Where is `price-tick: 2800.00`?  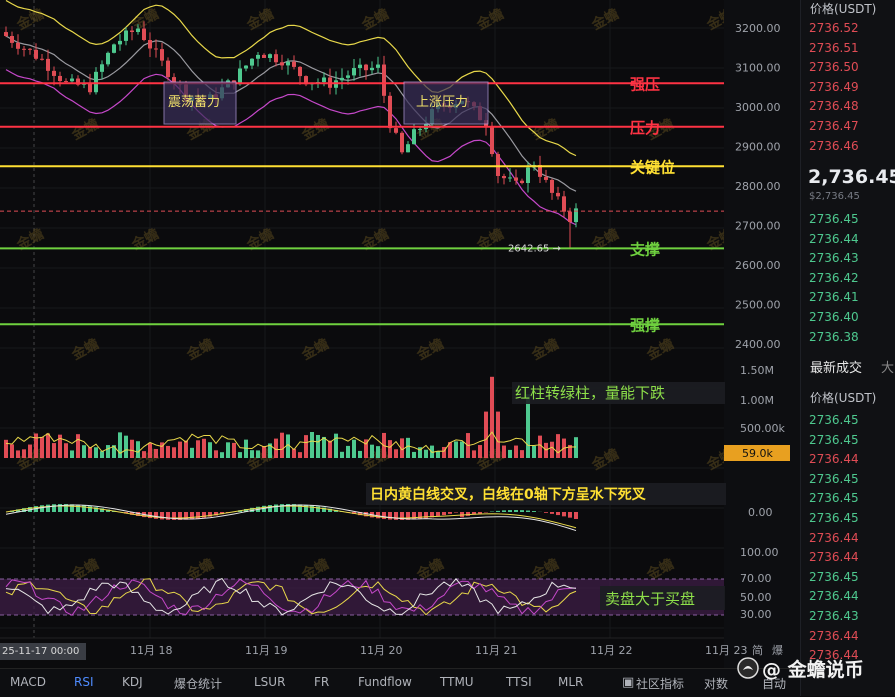 price-tick: 2800.00 is located at coordinates (758, 186).